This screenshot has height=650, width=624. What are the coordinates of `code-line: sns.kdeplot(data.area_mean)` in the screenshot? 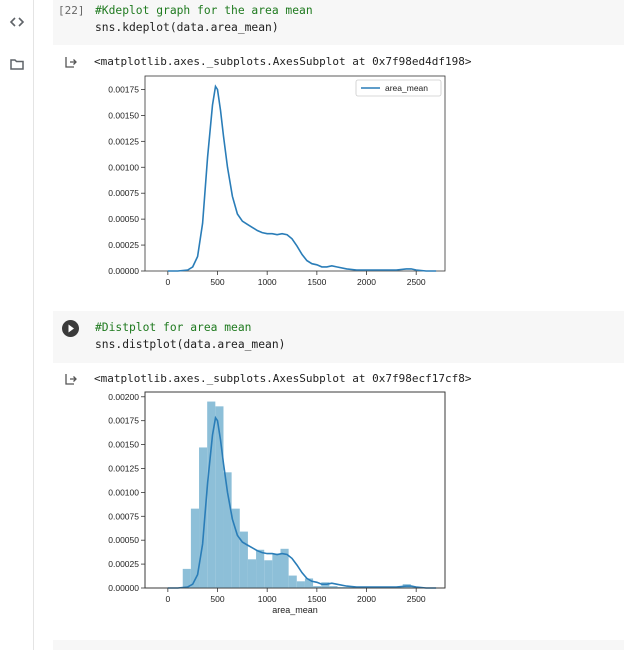 It's located at (187, 27).